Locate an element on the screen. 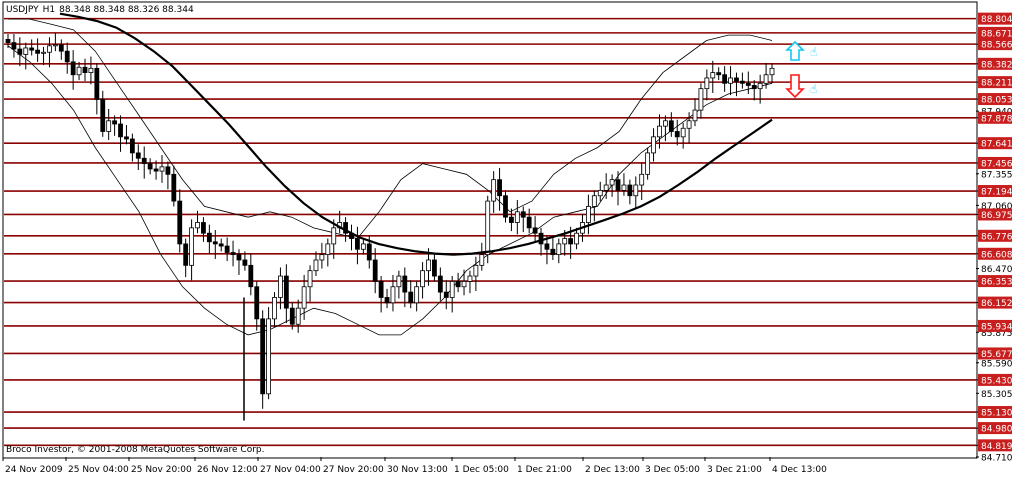 The height and width of the screenshot is (479, 1014). y-tick-label-18: 85.875 is located at coordinates (997, 334).